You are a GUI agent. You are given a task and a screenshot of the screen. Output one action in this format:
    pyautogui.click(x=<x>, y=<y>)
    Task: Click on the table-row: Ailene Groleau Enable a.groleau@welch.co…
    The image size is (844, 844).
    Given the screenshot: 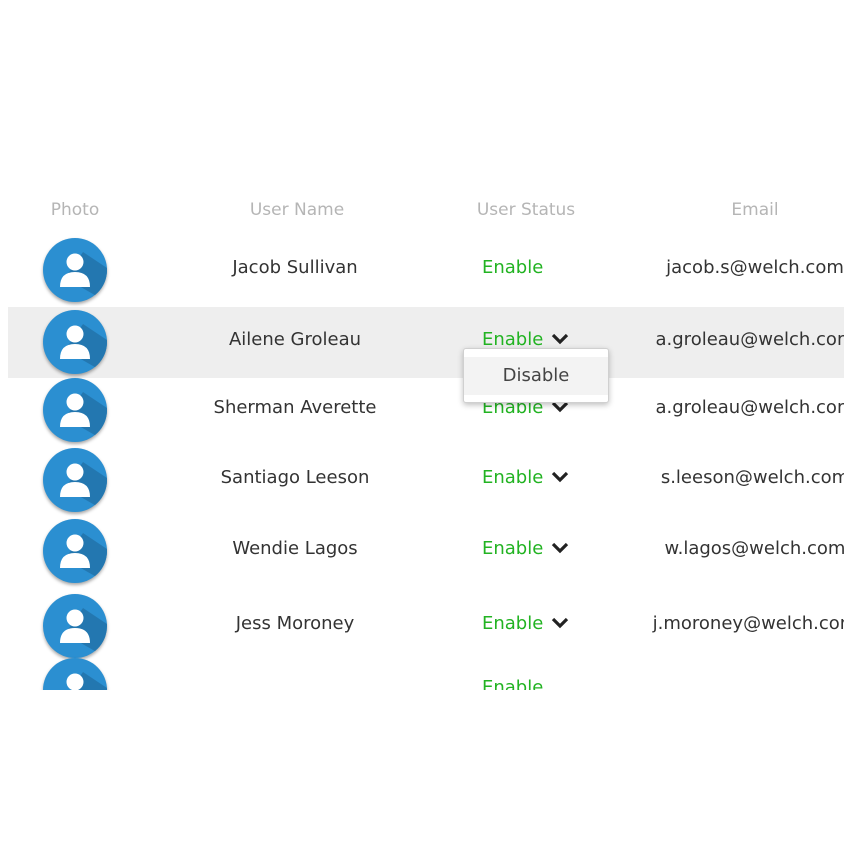 What is the action you would take?
    pyautogui.click(x=426, y=342)
    